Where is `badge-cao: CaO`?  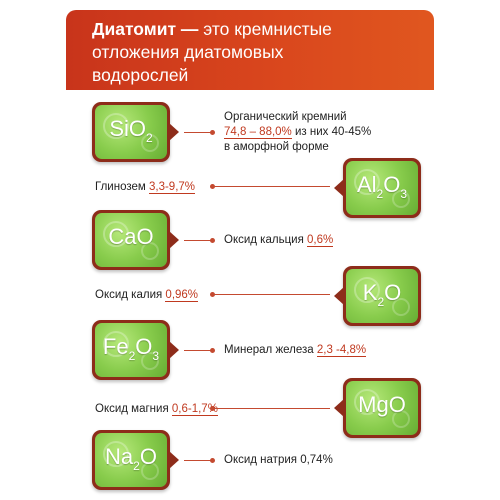
badge-cao: CaO is located at coordinates (135, 240).